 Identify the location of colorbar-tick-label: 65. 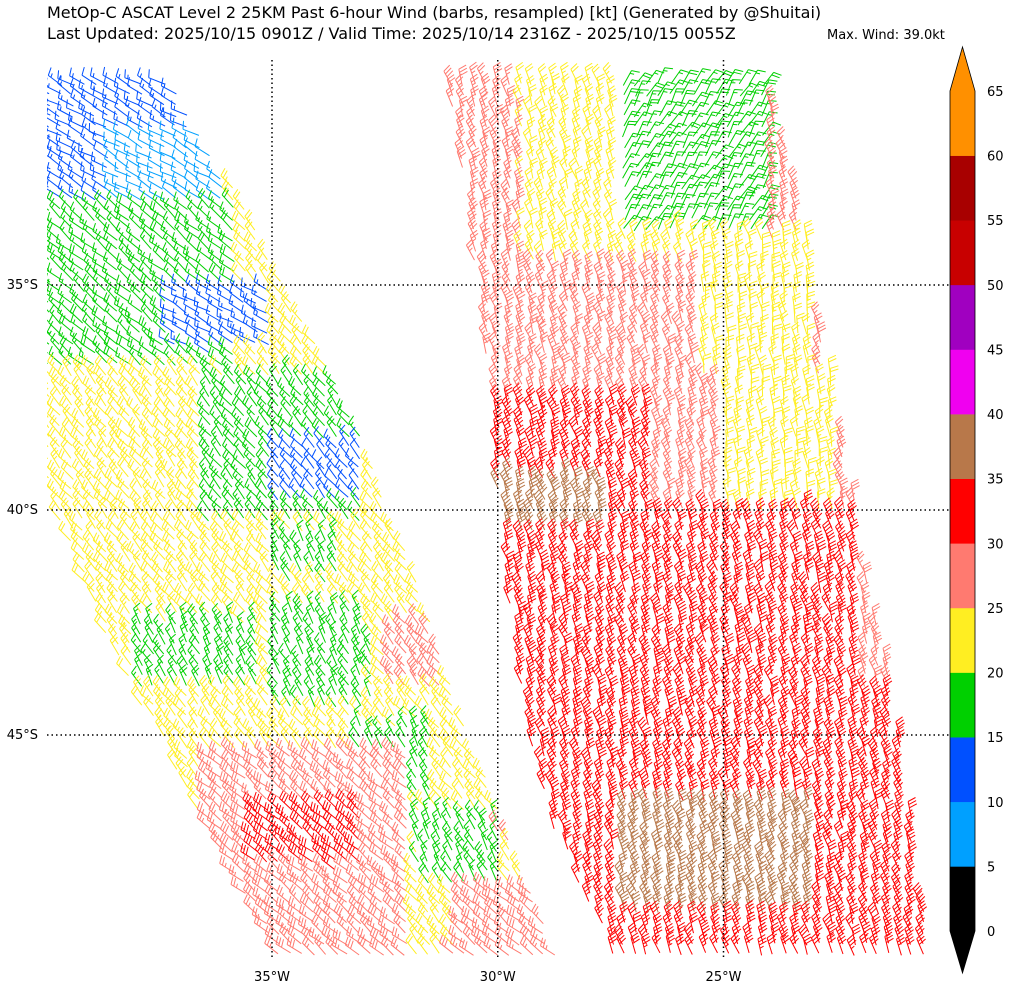
(995, 92).